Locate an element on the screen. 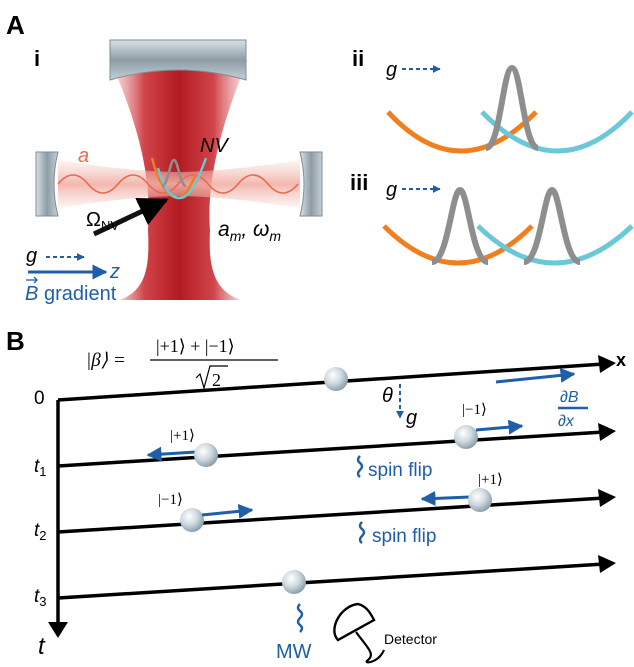  time-label-t3: t3 is located at coordinates (40, 597).